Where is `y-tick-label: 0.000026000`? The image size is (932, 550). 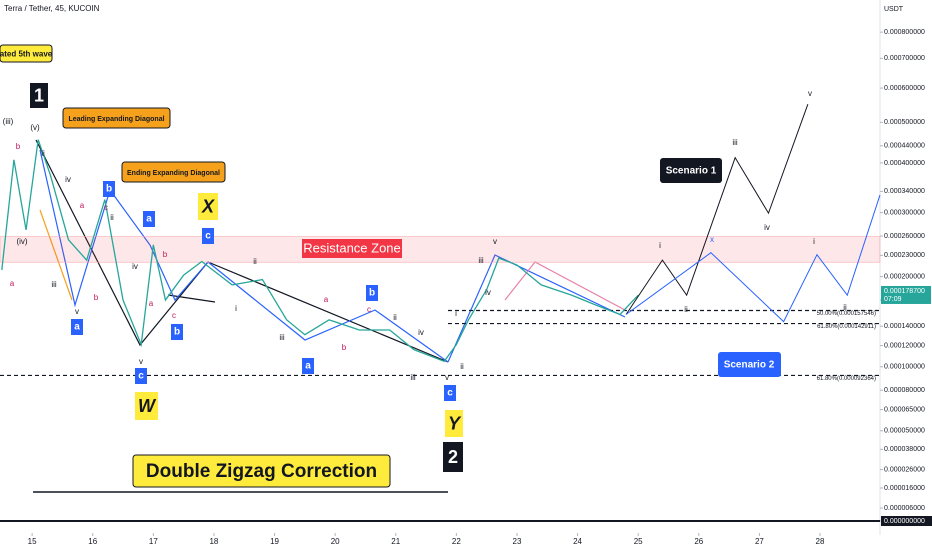
y-tick-label: 0.000026000 is located at coordinates (904, 469).